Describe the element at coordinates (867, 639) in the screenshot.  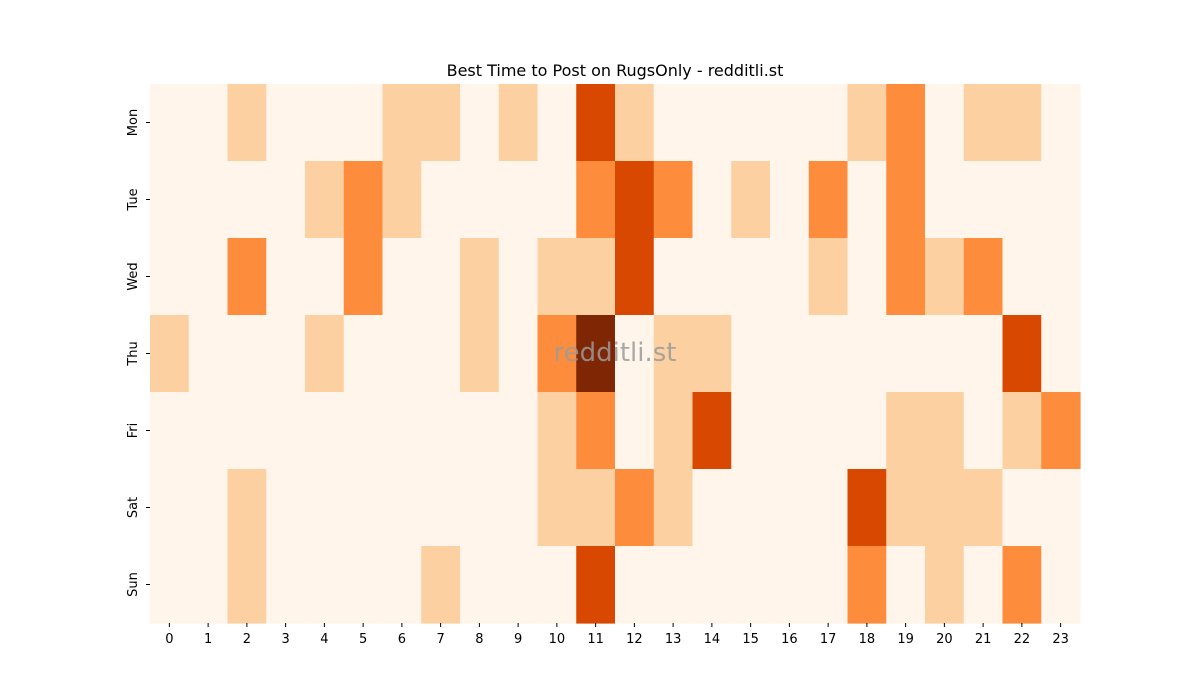
I see `x-tick-label-18: 18` at that location.